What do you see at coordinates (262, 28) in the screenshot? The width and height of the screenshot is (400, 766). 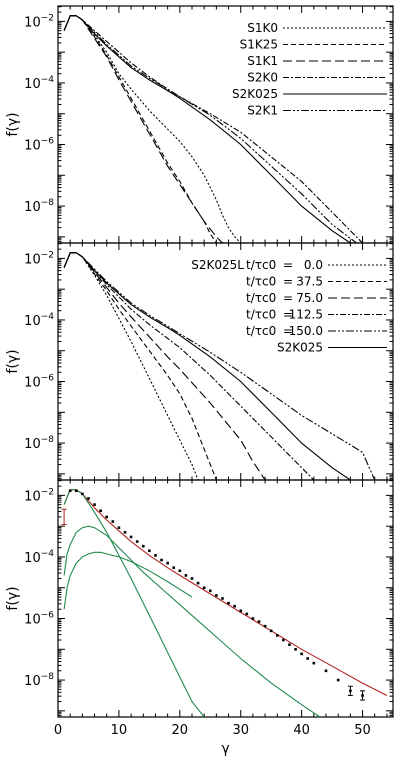 I see `legend-label: S1K0` at bounding box center [262, 28].